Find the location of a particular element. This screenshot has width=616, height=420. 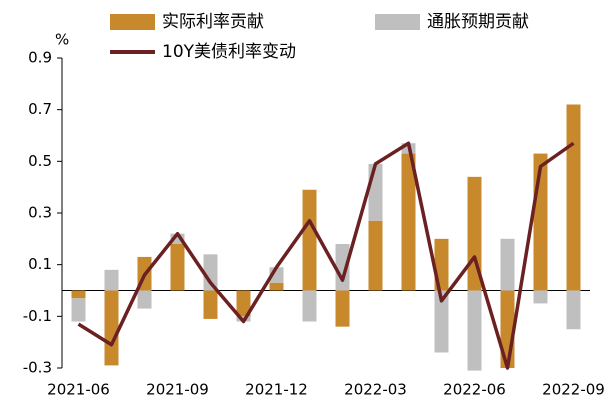

x-tick-label: 2022-09 is located at coordinates (573, 390).